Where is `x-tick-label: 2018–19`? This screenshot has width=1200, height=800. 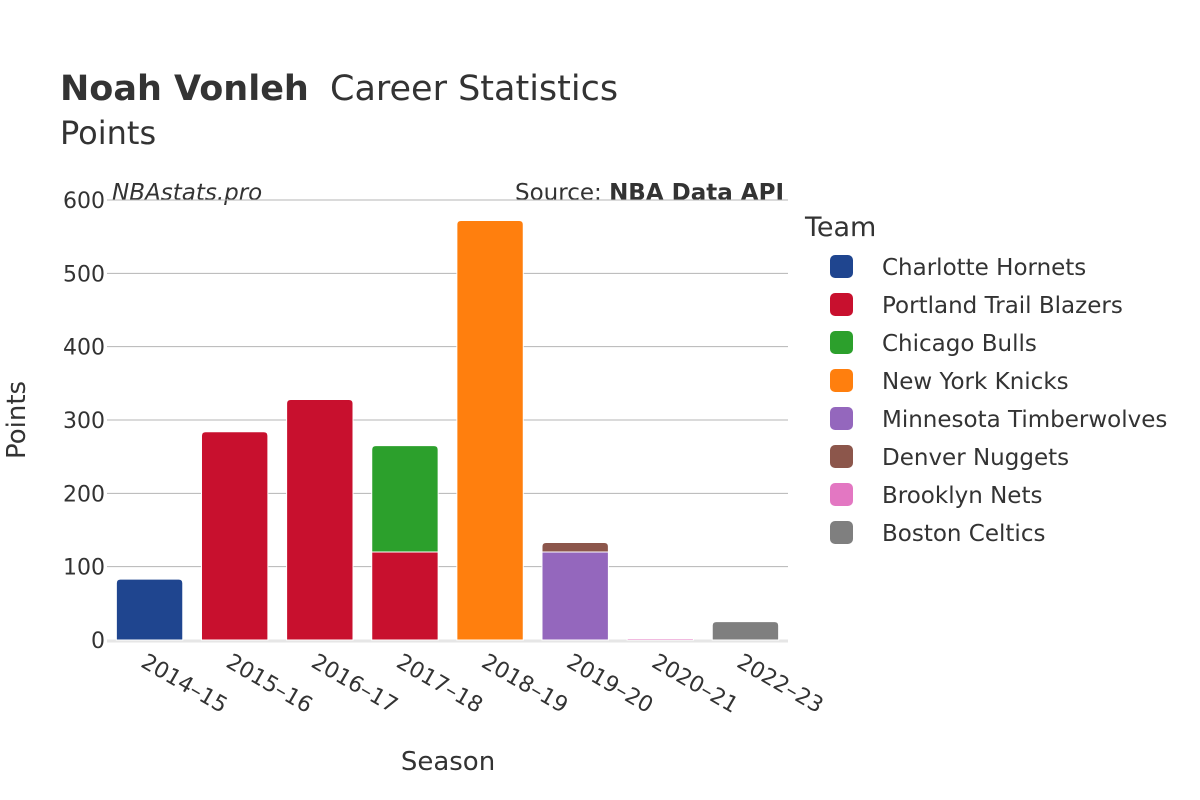
x-tick-label: 2018–19 is located at coordinates (524, 684).